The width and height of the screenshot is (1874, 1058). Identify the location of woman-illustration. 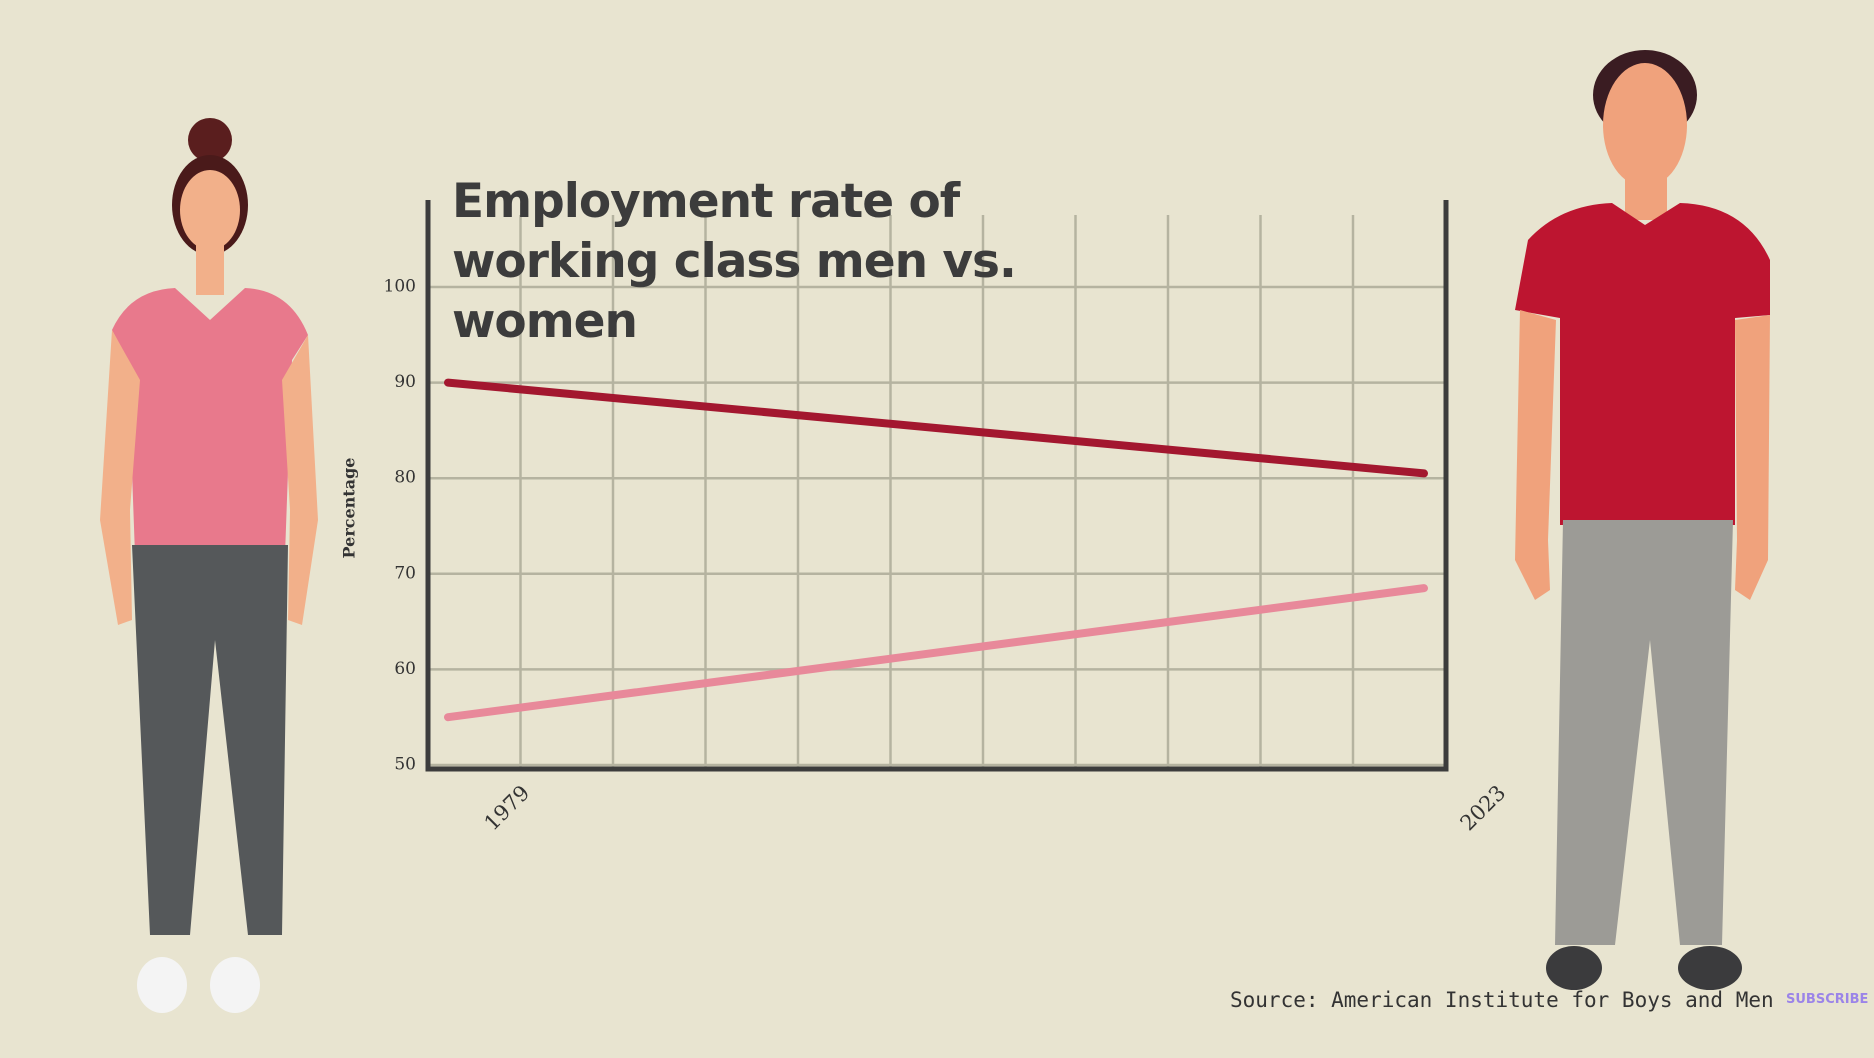
(209, 565).